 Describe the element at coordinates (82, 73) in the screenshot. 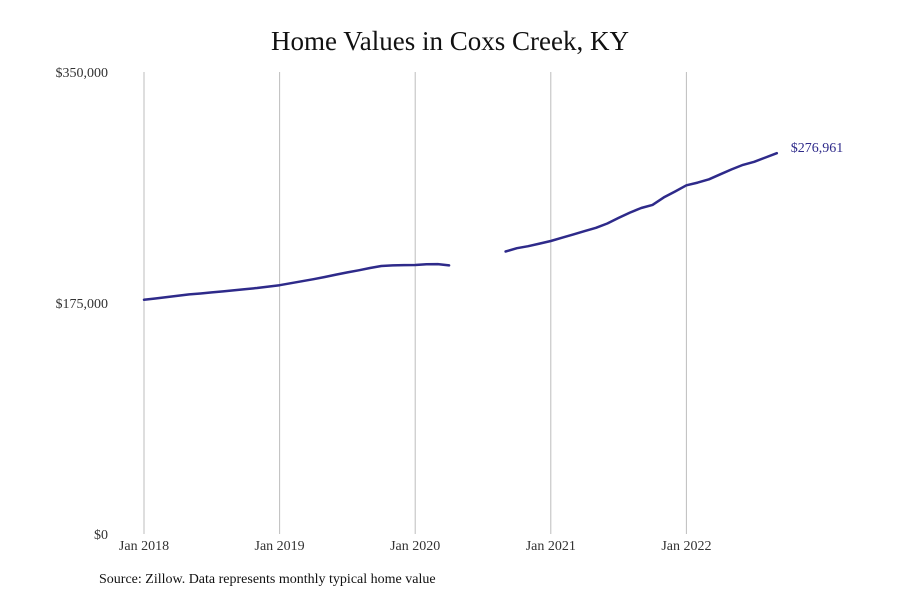

I see `y-tick-label: $350,000` at that location.